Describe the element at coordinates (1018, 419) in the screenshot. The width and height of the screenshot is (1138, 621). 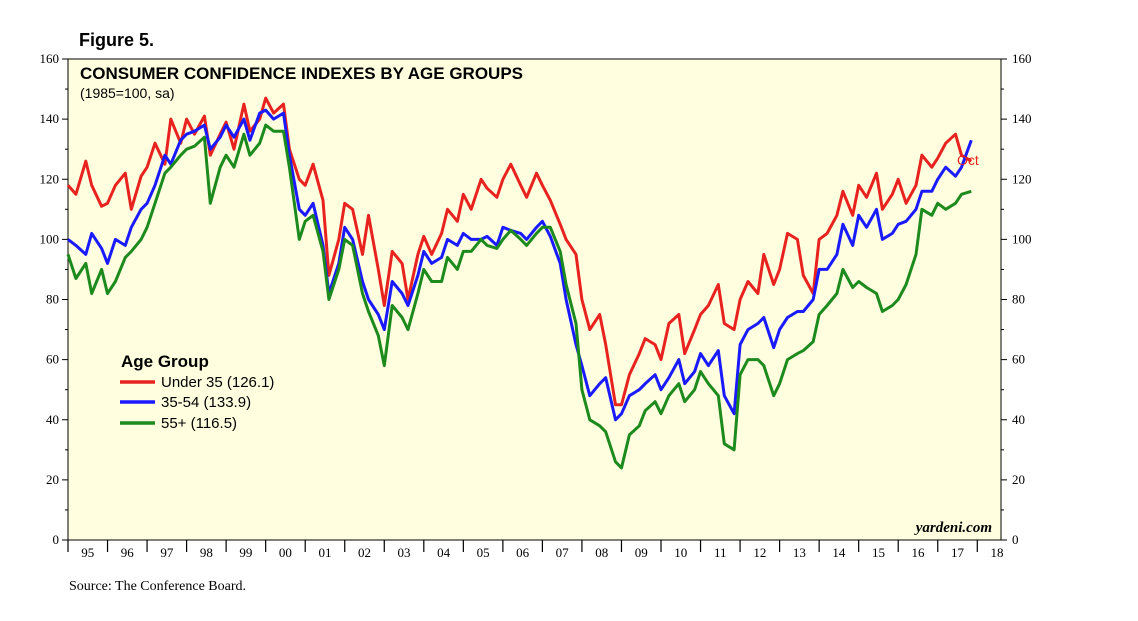
I see `y-tick-label-right: 40` at that location.